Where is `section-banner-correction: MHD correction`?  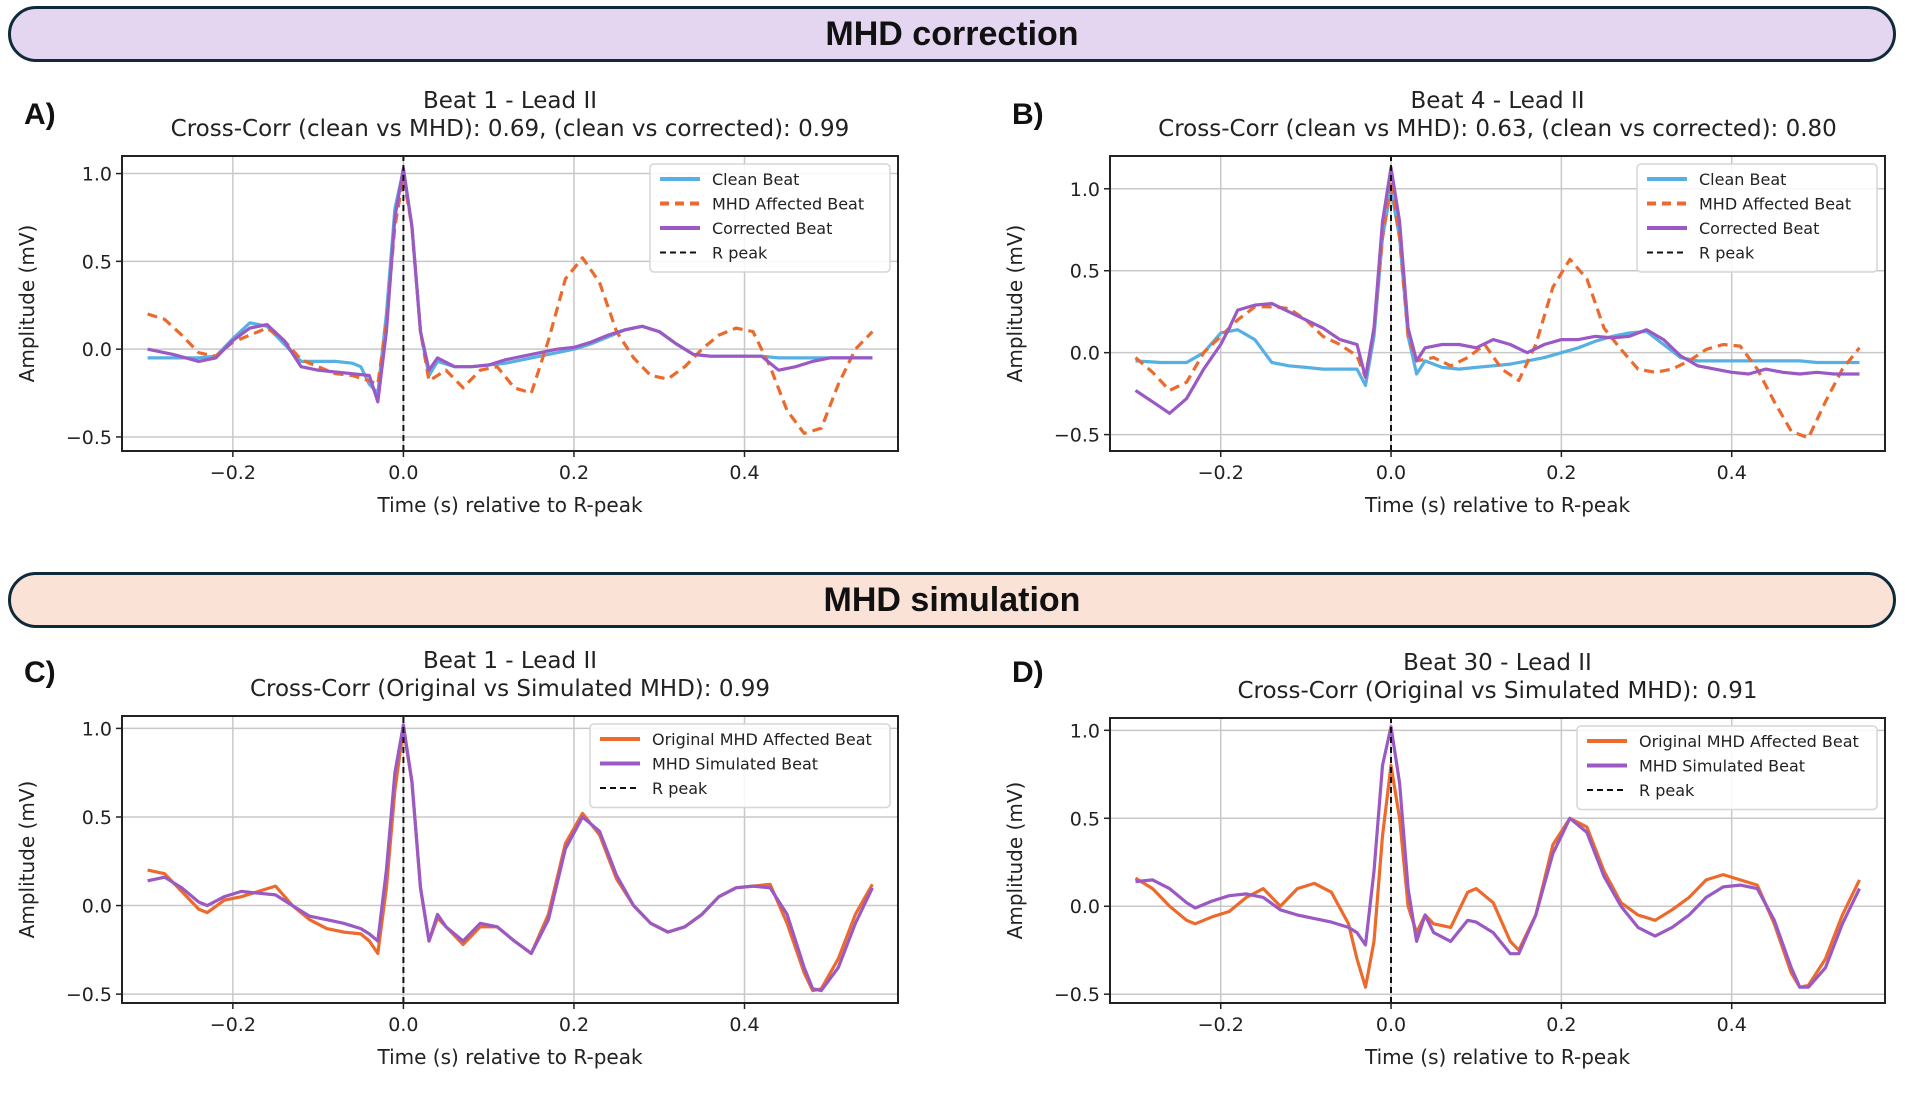
section-banner-correction: MHD correction is located at coordinates (952, 34).